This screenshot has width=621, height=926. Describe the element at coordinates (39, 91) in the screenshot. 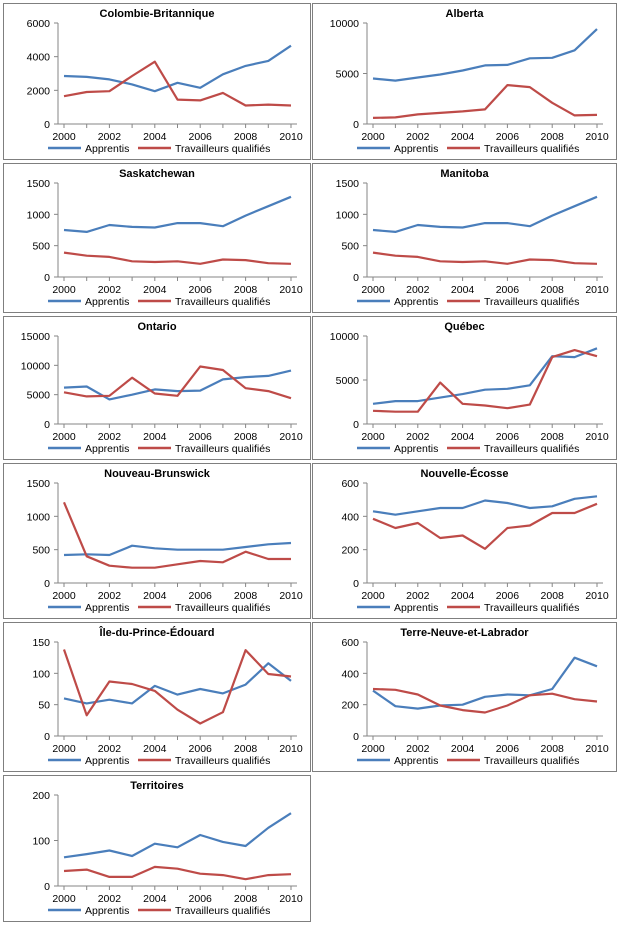

I see `y-tick-label: 2000` at that location.